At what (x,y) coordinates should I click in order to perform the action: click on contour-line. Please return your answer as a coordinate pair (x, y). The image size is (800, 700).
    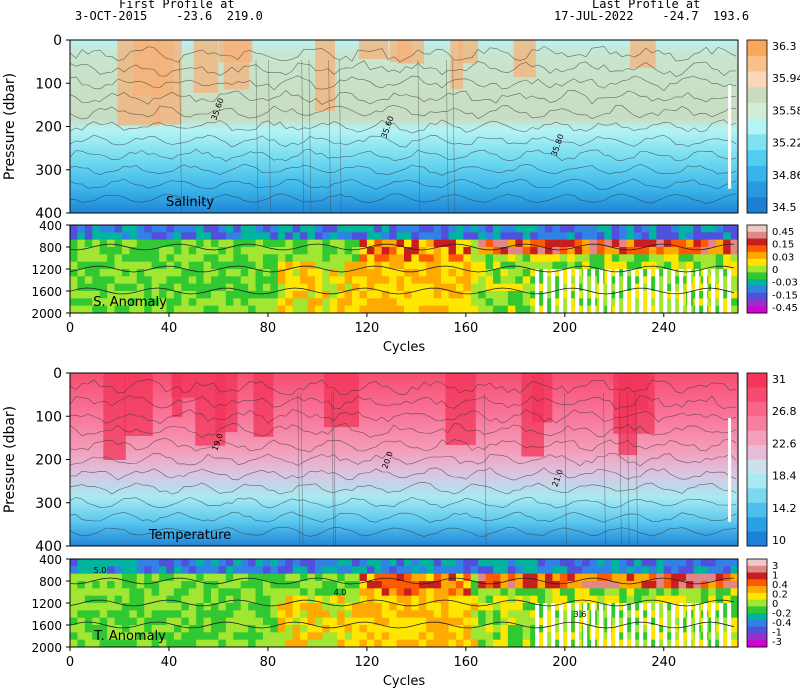
    Looking at the image, I should click on (403, 184).